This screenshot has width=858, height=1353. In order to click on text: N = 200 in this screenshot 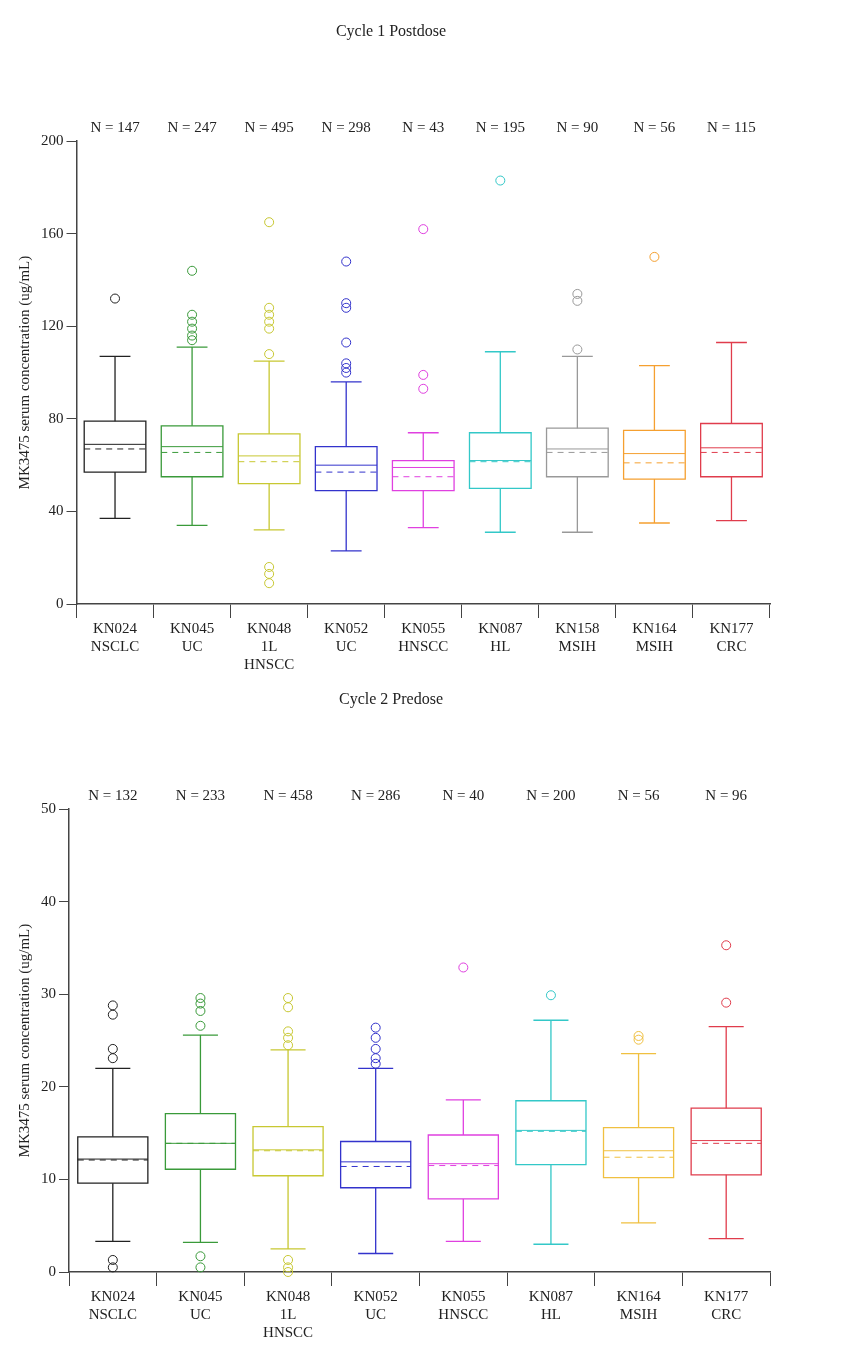, I will do `click(551, 794)`.